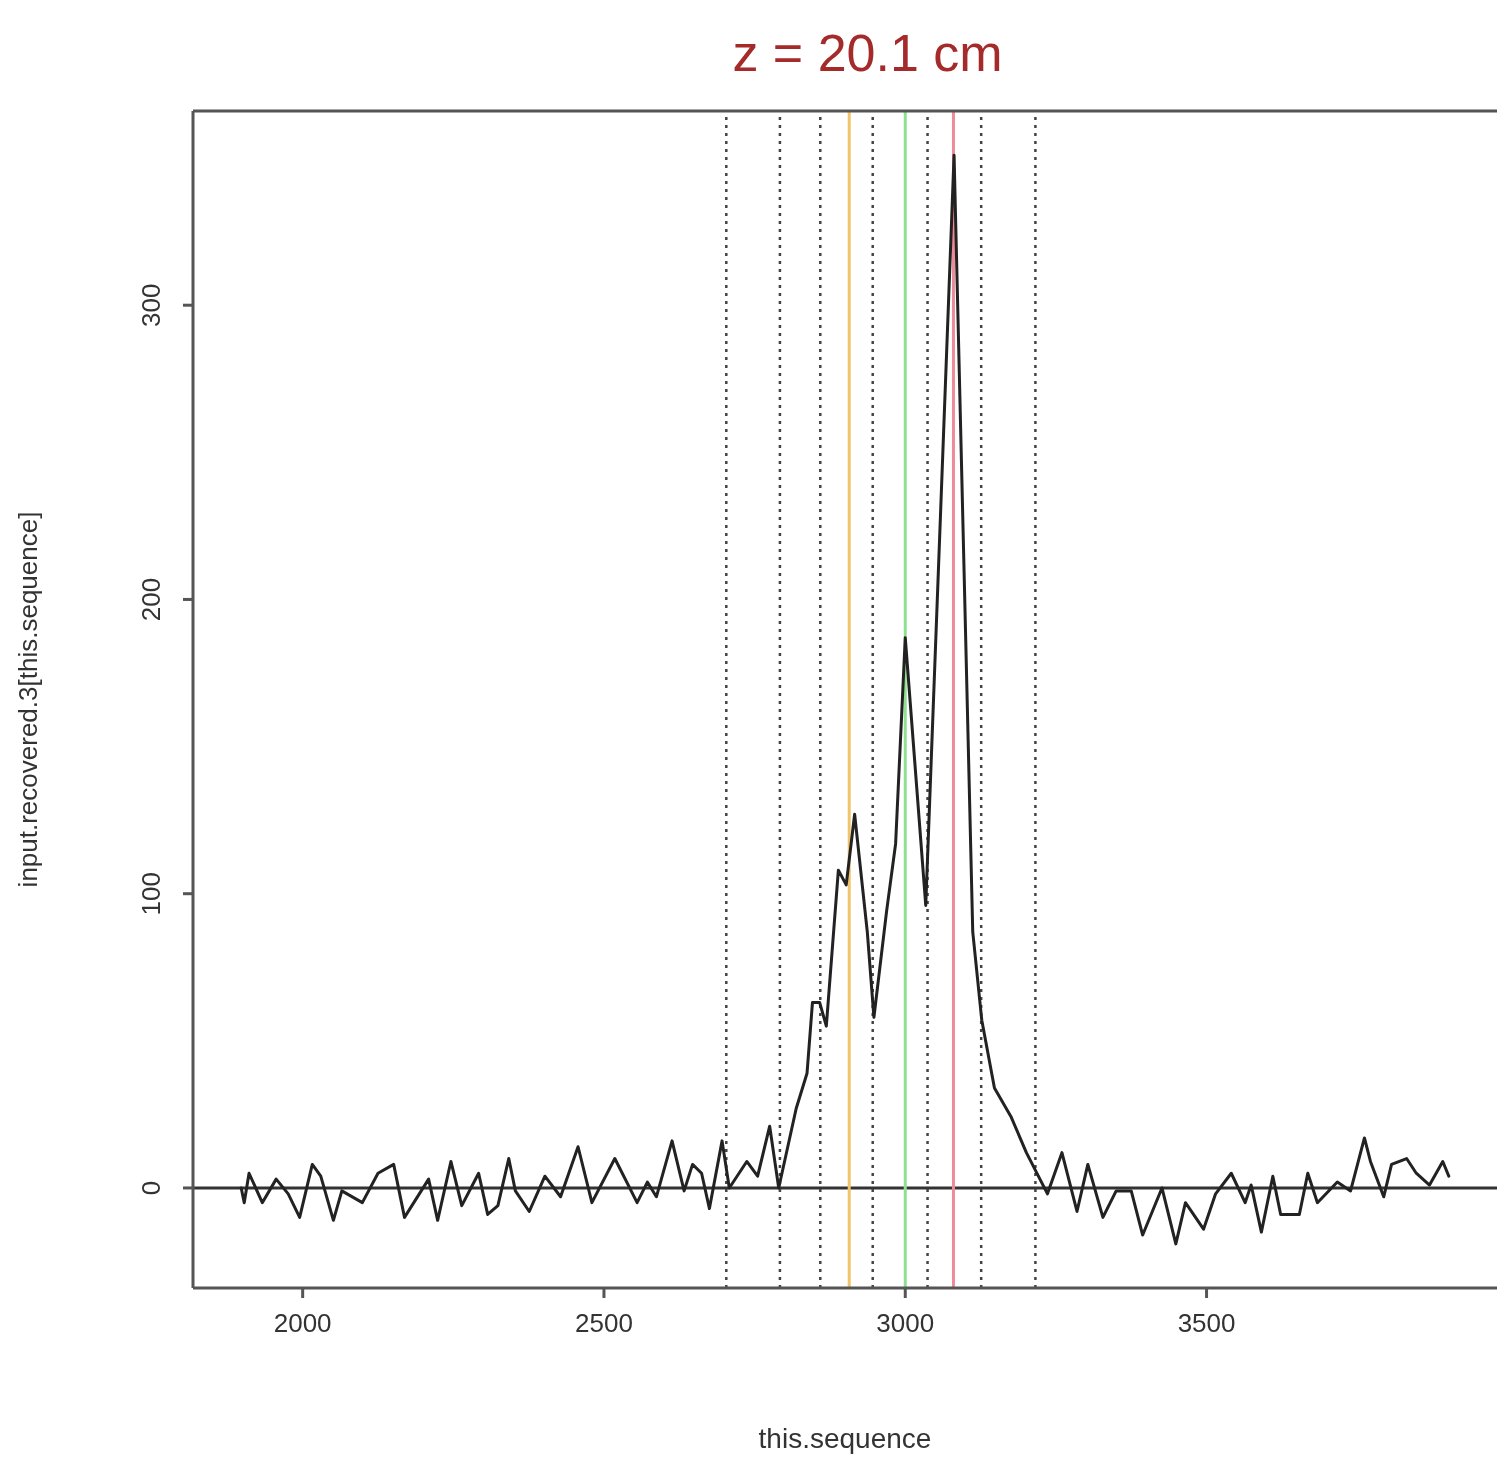 The height and width of the screenshot is (1473, 1497). What do you see at coordinates (28, 699) in the screenshot?
I see `y-axis-title: input.recovered.3[this.sequence]` at bounding box center [28, 699].